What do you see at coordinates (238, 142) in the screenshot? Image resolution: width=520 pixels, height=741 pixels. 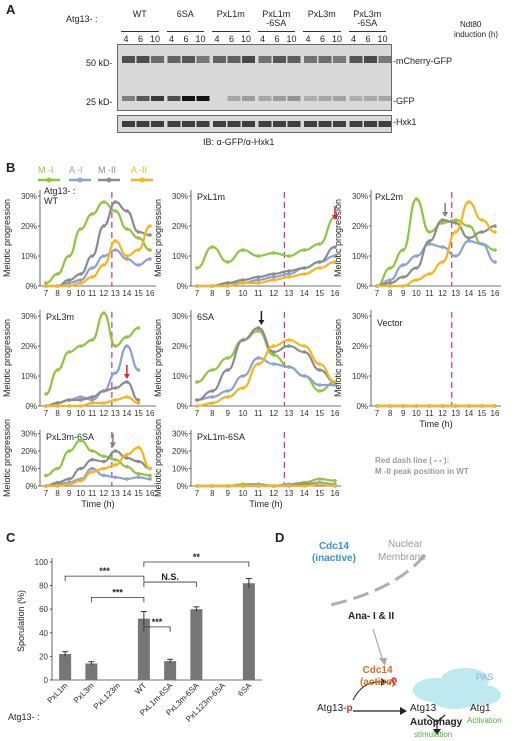 I see `ib-label: IB: α-GFP/α-Hxk1` at bounding box center [238, 142].